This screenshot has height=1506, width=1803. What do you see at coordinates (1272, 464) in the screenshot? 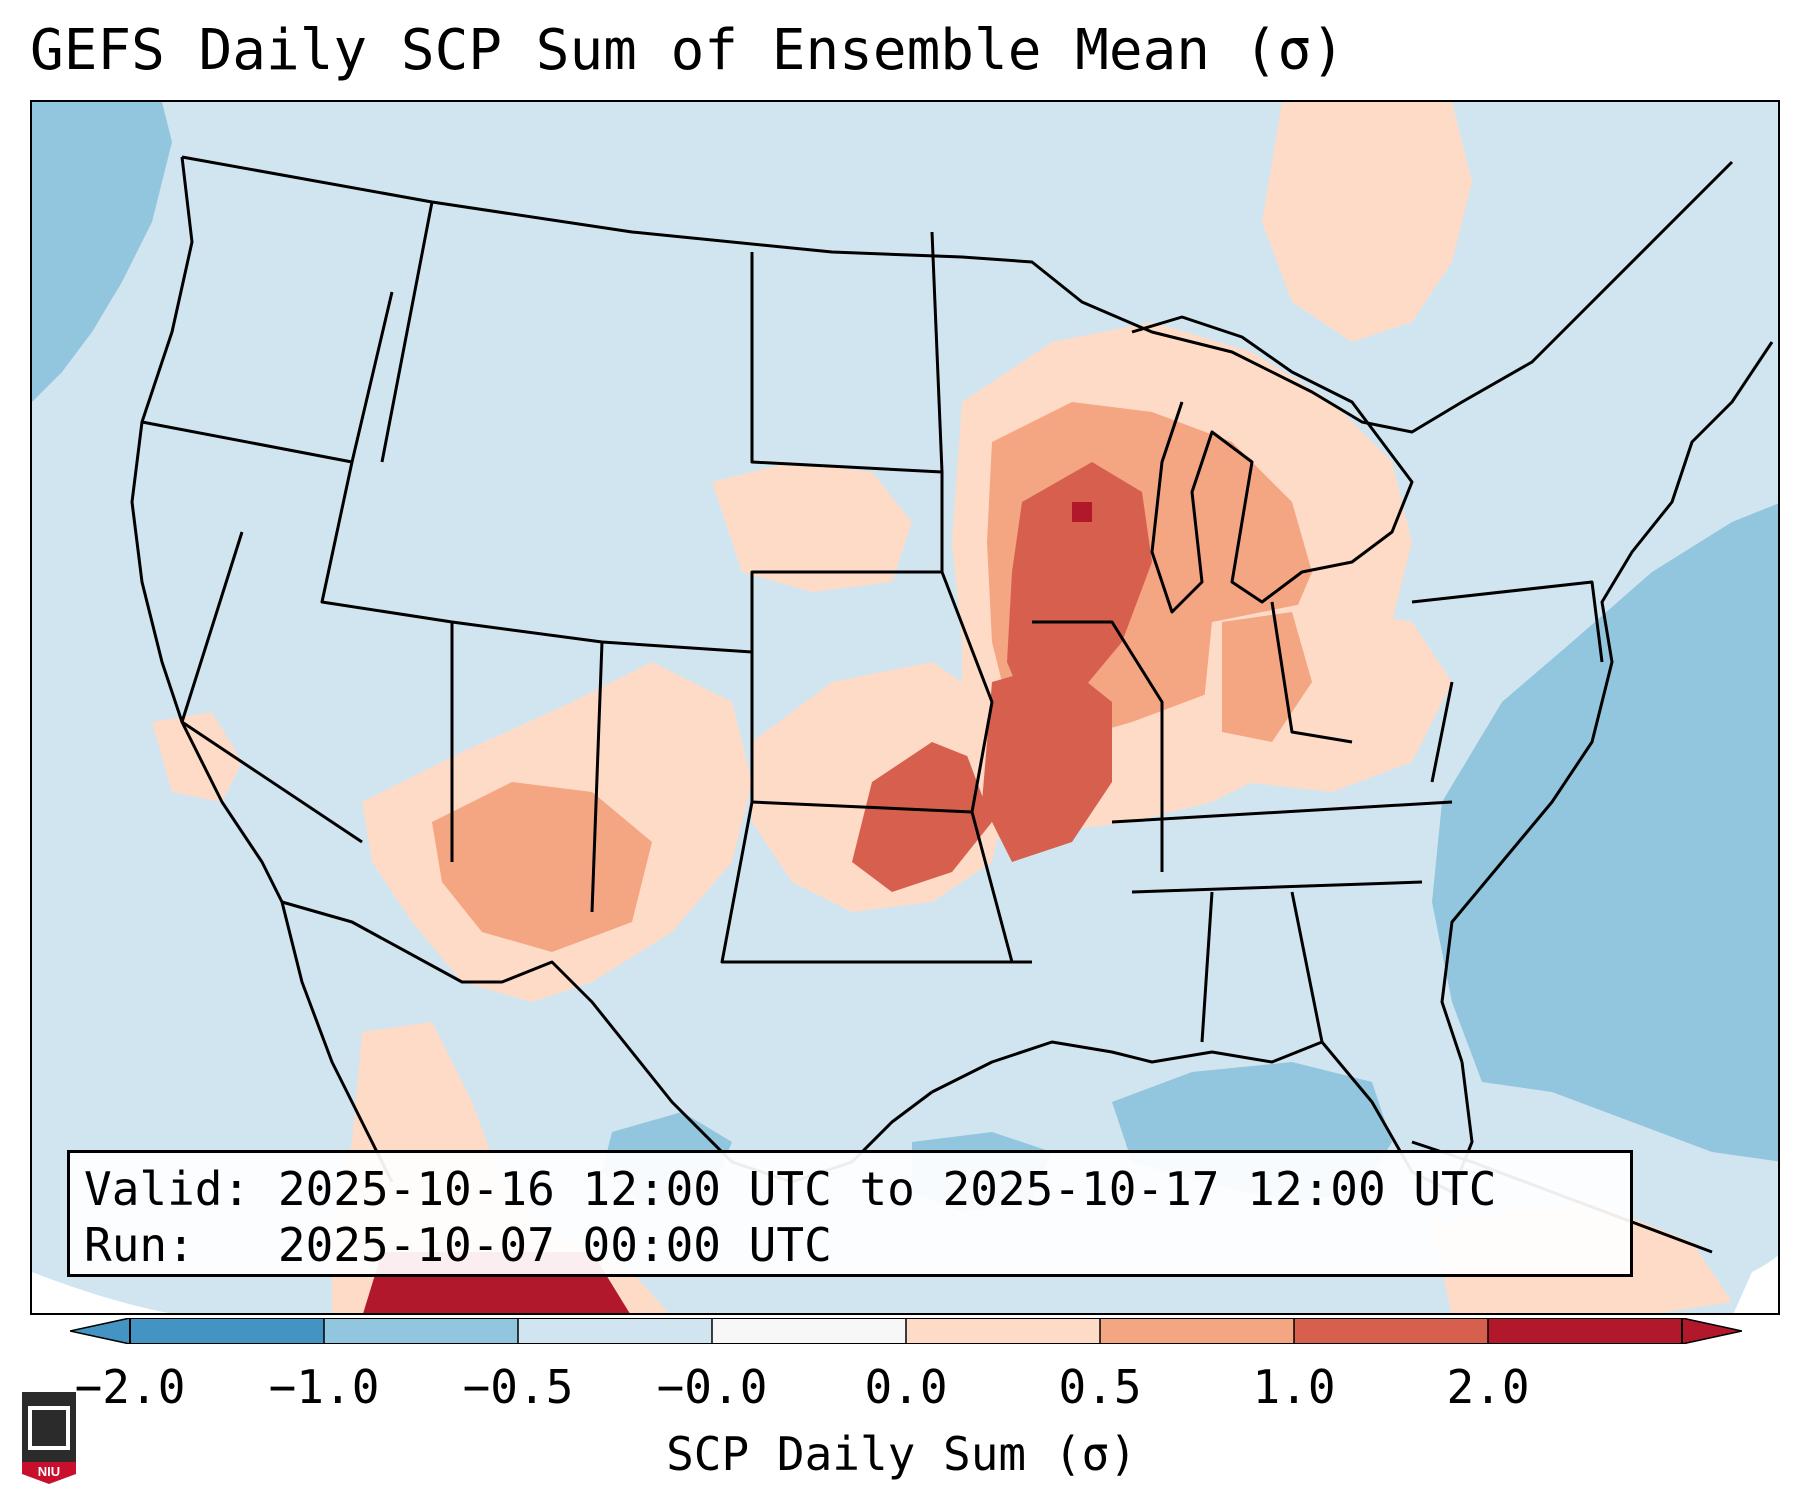
I see `great-lakes-outline` at bounding box center [1272, 464].